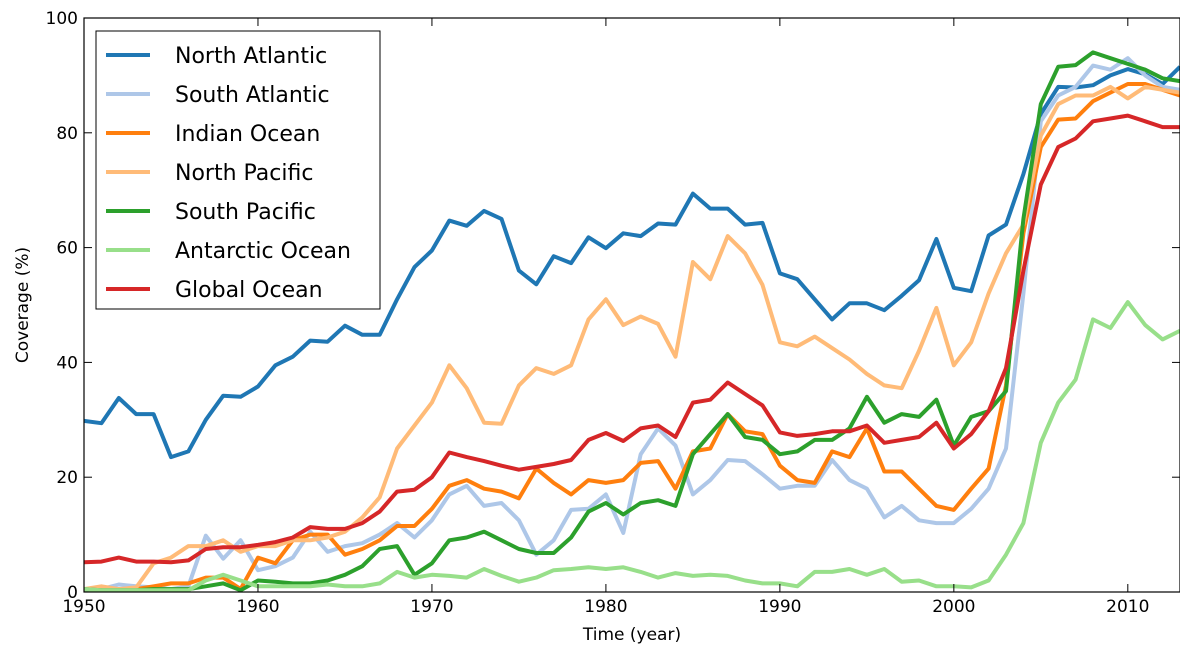 This screenshot has height=647, width=1180. I want to click on x-tick-label: 1960, so click(257, 607).